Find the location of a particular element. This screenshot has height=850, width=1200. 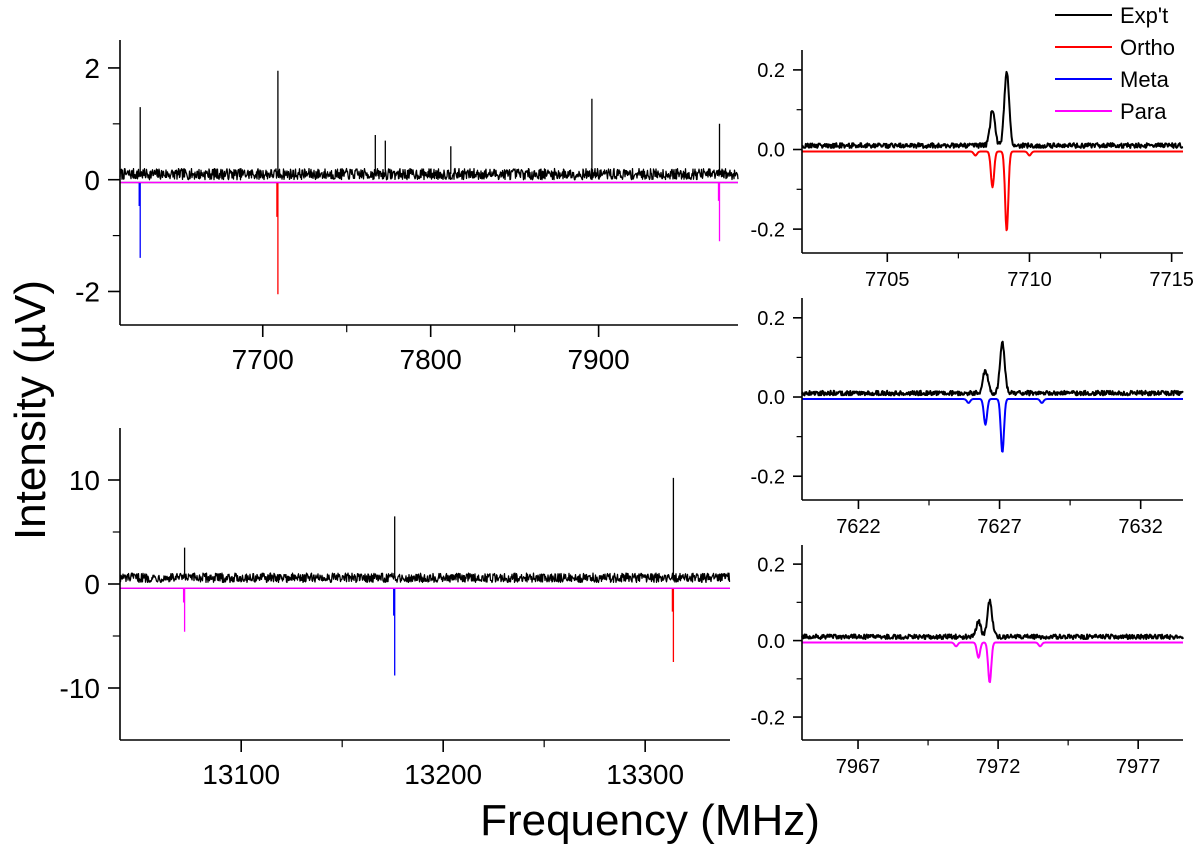

p1-series-meta is located at coordinates (429, 219).